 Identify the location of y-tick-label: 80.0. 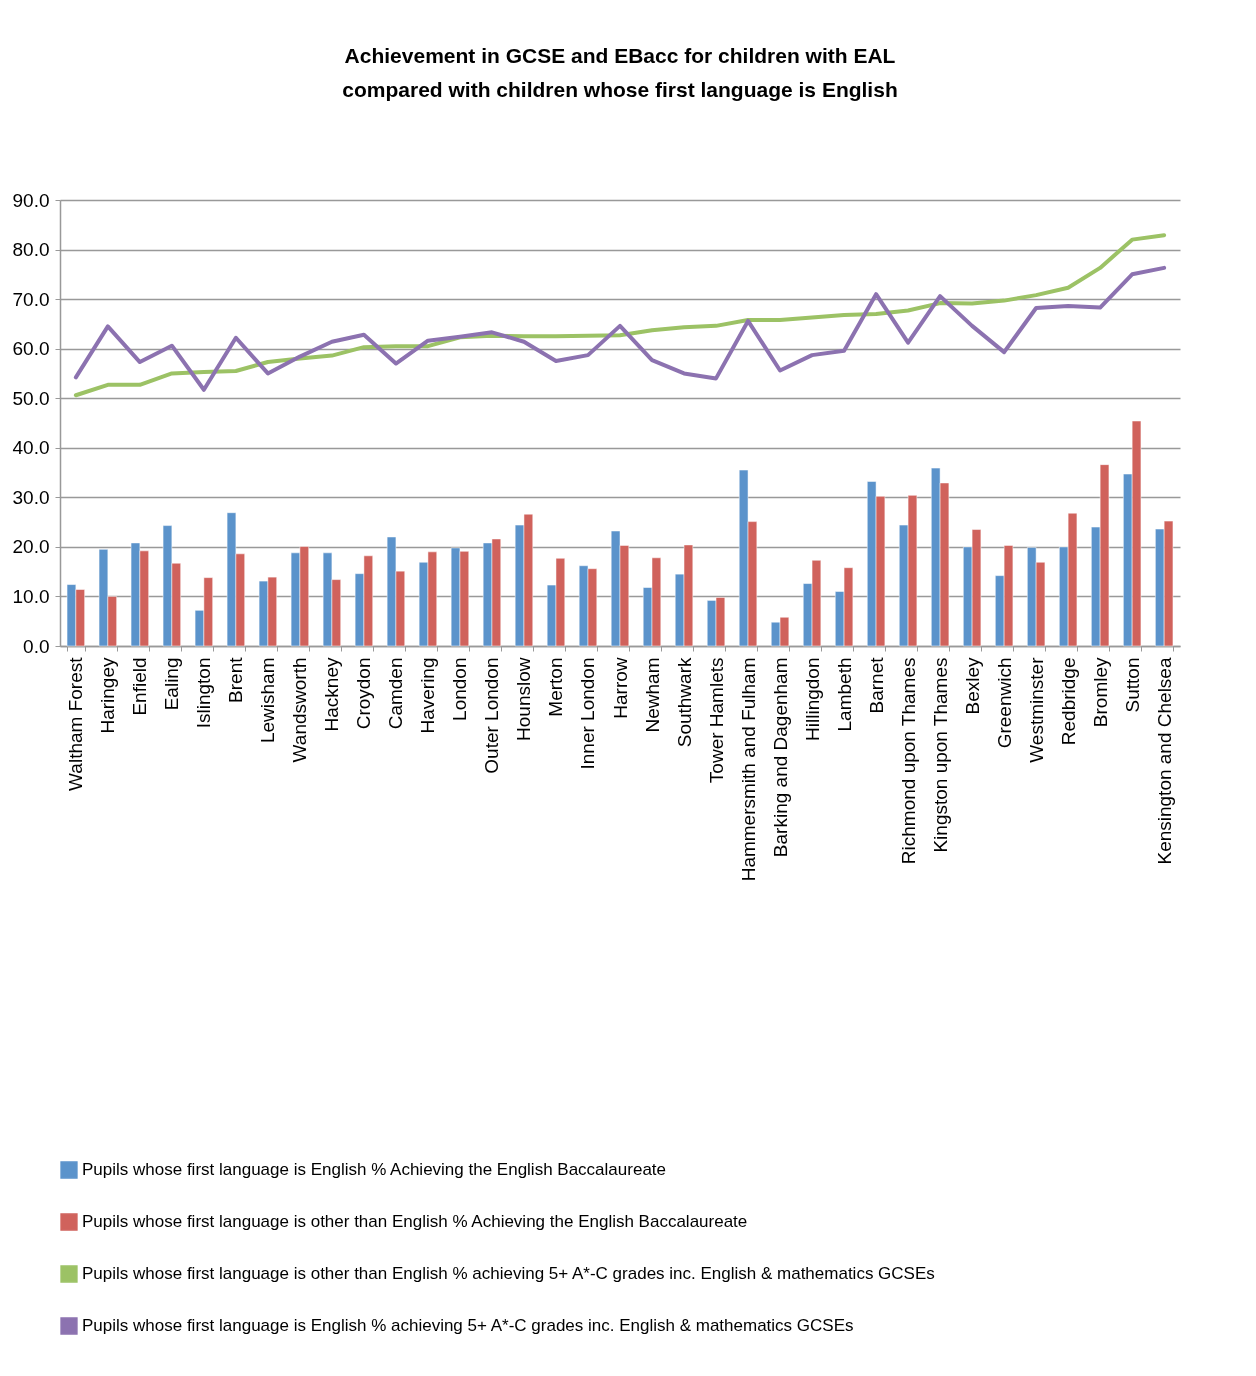
(31, 250).